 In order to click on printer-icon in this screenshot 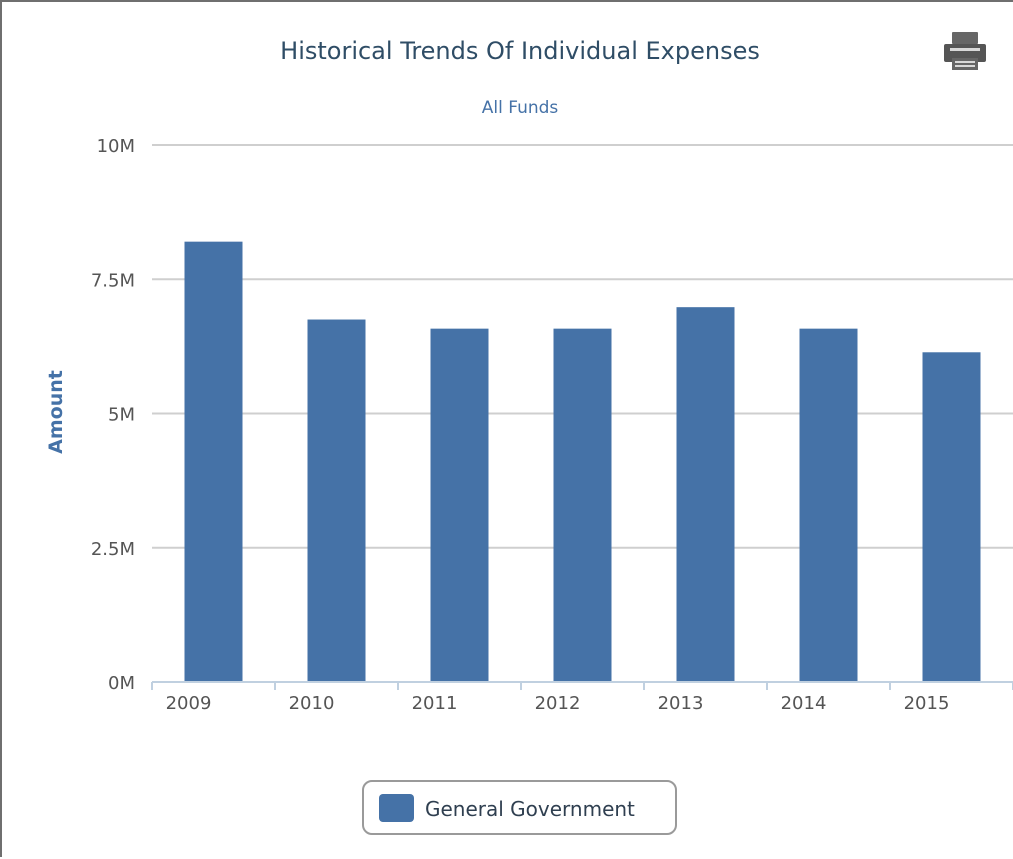, I will do `click(965, 51)`.